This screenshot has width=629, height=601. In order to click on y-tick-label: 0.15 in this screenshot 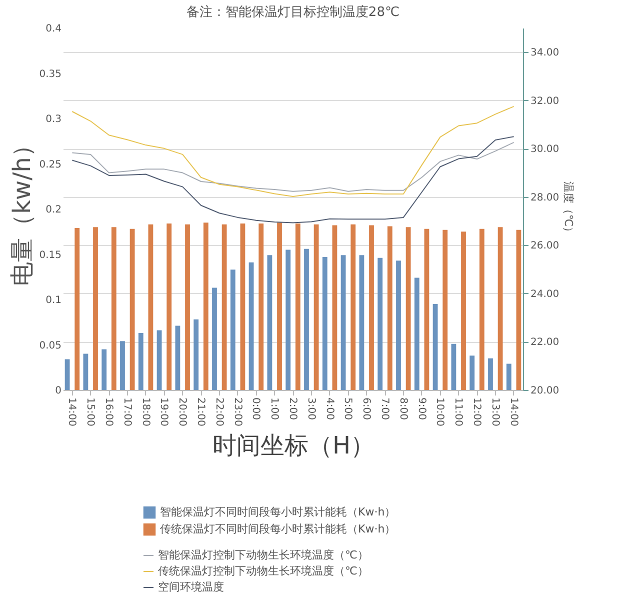, I will do `click(50, 255)`.